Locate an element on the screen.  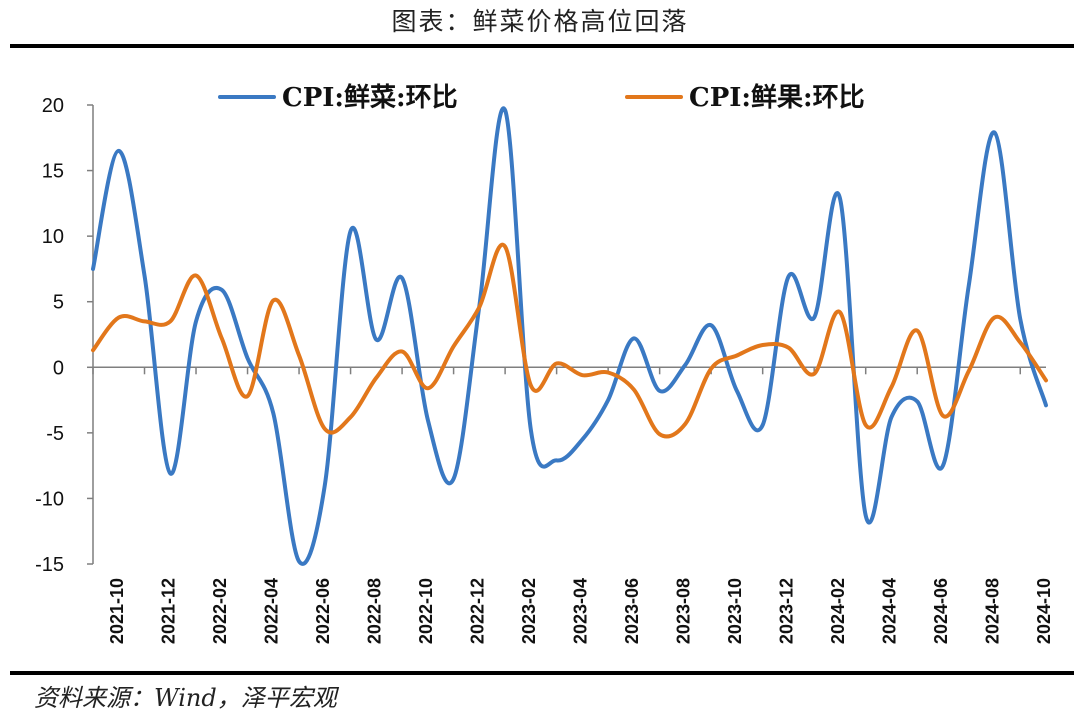
x-tick-label: 2024-04 is located at coordinates (889, 611).